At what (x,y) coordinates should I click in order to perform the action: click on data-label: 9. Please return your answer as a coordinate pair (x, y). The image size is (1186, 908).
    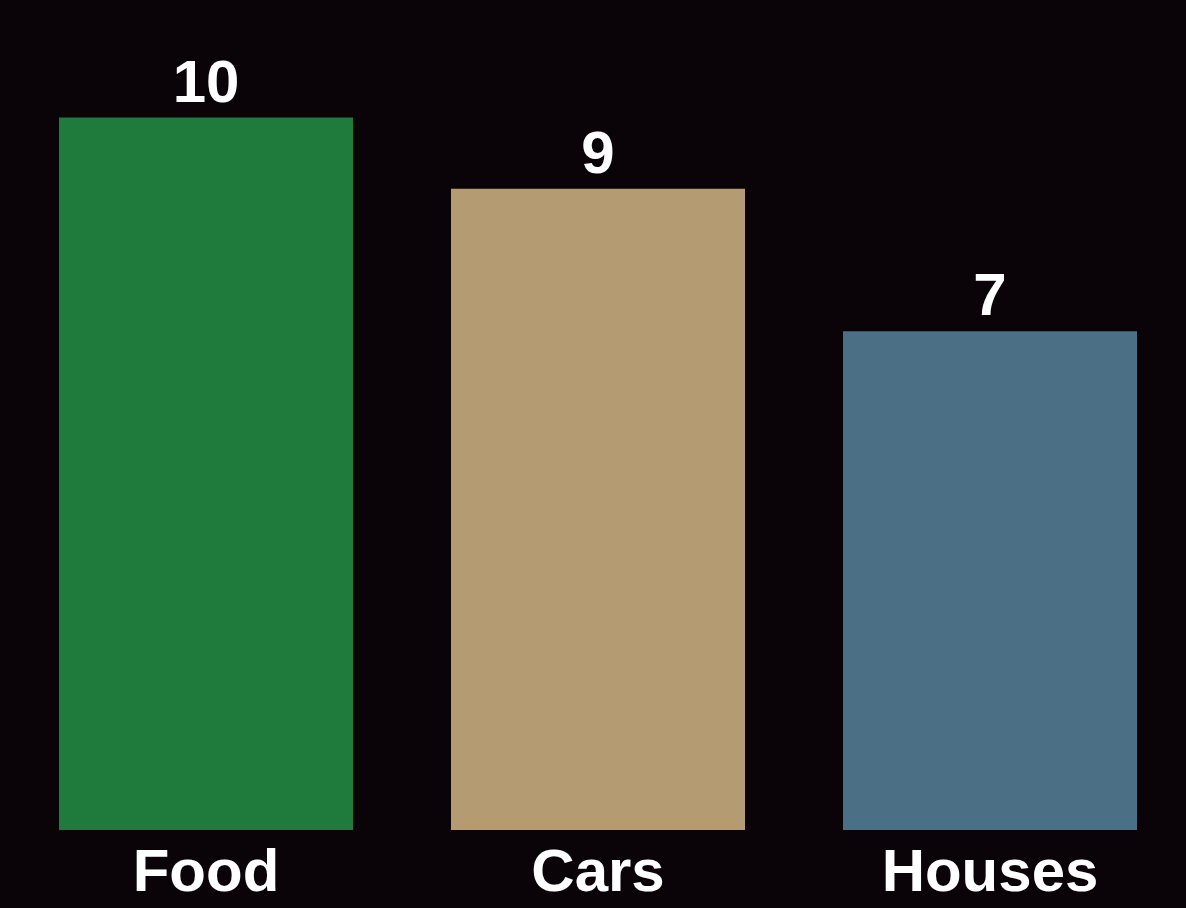
    Looking at the image, I should click on (598, 152).